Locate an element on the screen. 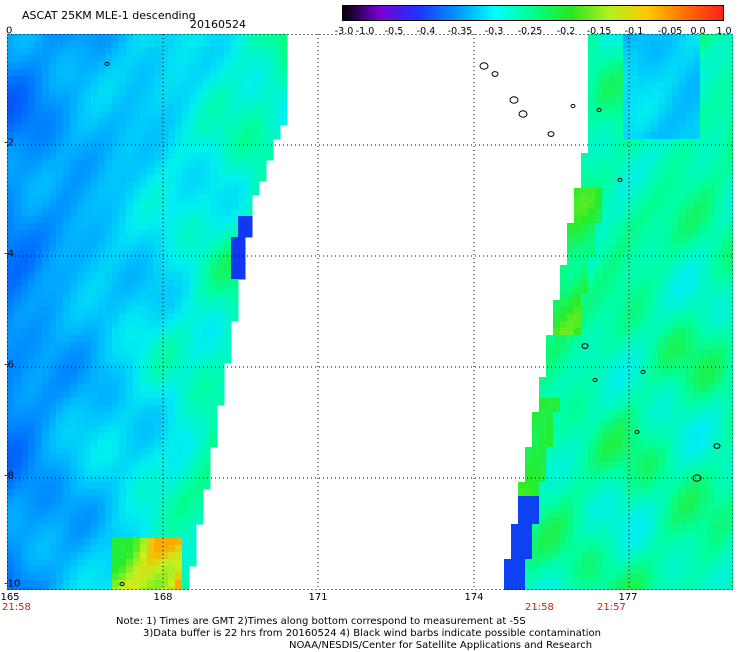 The width and height of the screenshot is (740, 652). time-label-1: 21:58 is located at coordinates (16, 607).